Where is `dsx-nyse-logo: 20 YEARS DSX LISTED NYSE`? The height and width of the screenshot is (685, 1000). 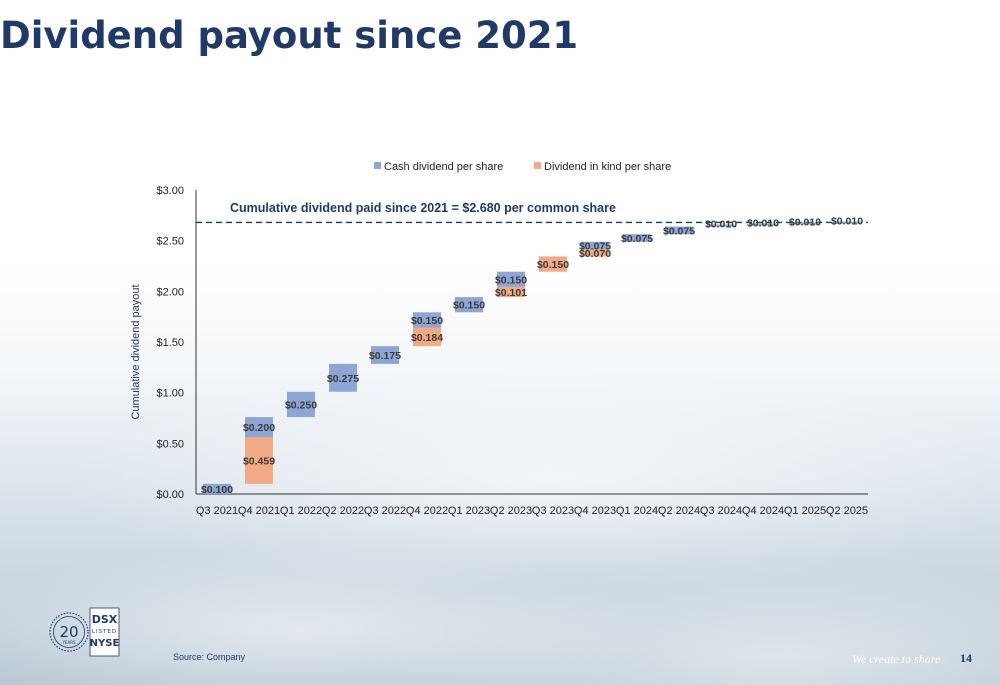
dsx-nyse-logo: 20 YEARS DSX LISTED NYSE is located at coordinates (84, 632).